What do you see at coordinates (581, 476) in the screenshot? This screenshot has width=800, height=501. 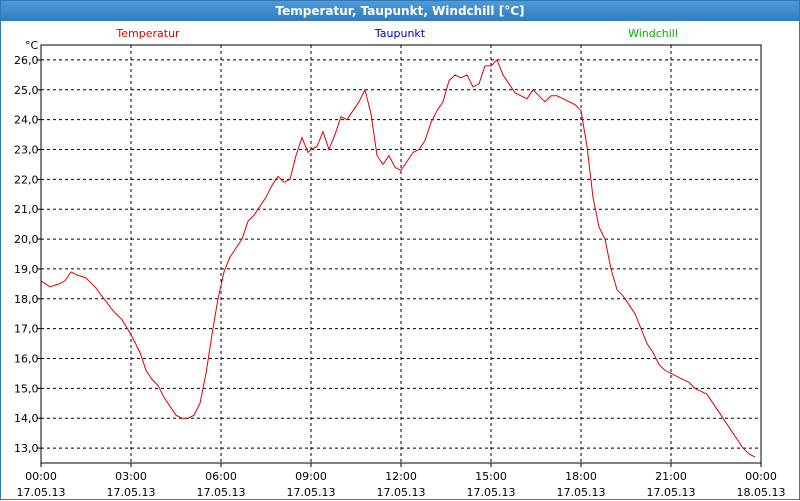 I see `x-tick-time: 18:00` at bounding box center [581, 476].